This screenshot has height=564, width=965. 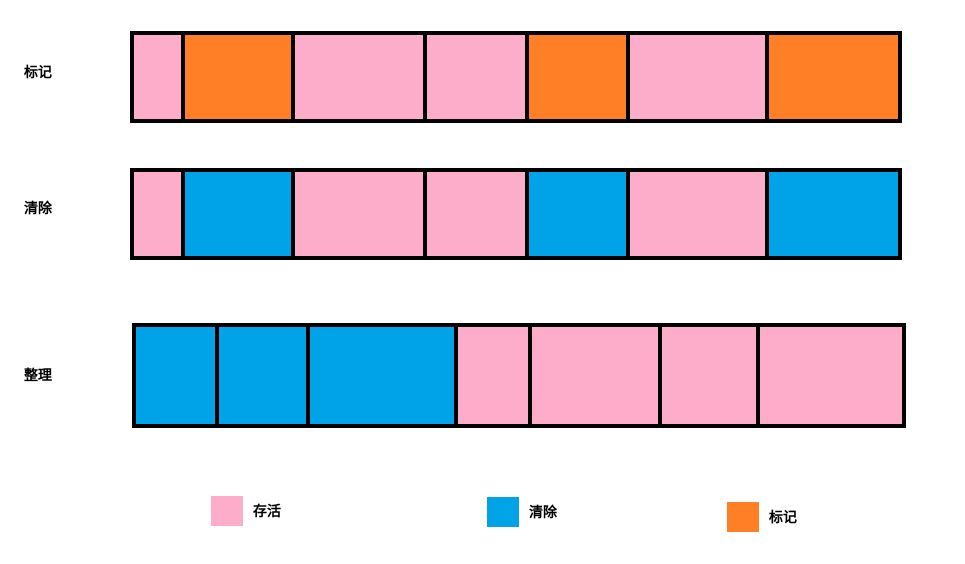 What do you see at coordinates (246, 511) in the screenshot?
I see `legend-item-live: 存活` at bounding box center [246, 511].